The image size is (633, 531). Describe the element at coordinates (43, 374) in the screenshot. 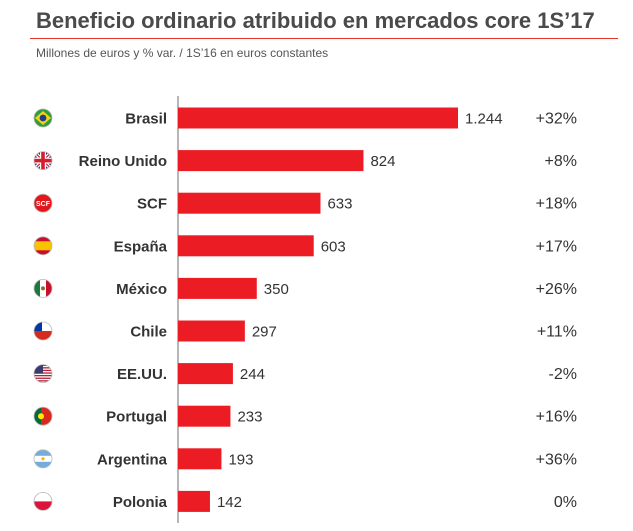

I see `usa-flag-icon` at that location.